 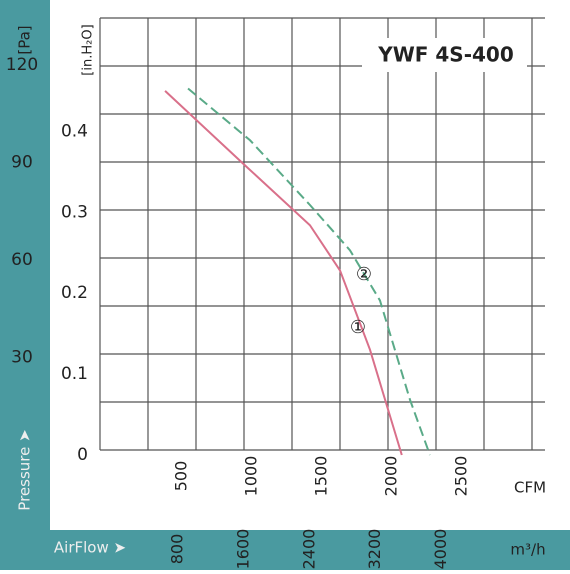 What do you see at coordinates (374, 549) in the screenshot?
I see `x2-tick-label: 3200` at bounding box center [374, 549].